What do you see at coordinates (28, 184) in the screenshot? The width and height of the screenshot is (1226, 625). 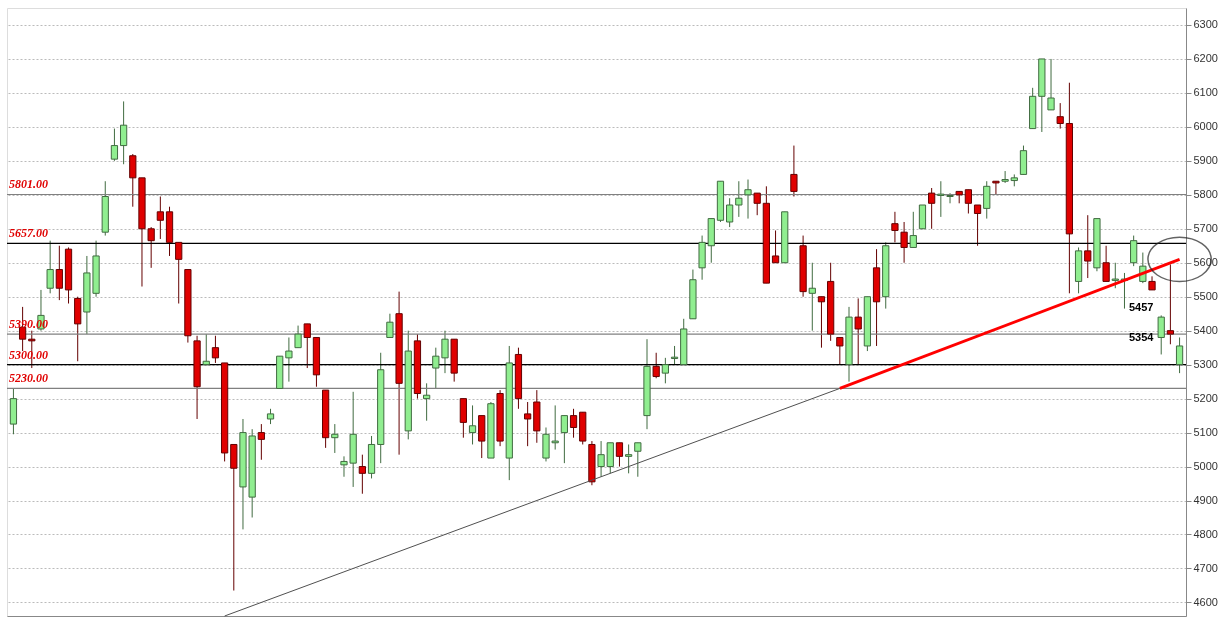 I see `ref-line-label: 5801.00` at bounding box center [28, 184].